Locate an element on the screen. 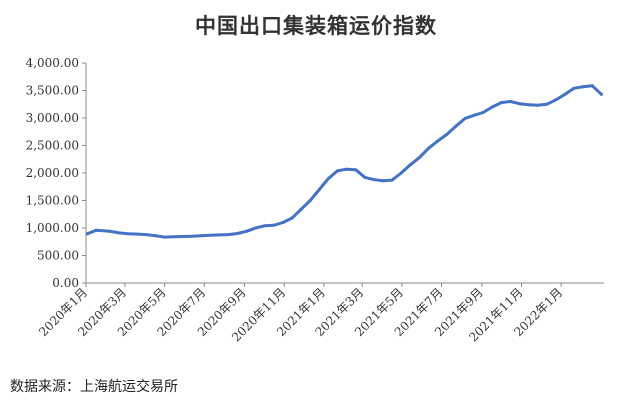 The image size is (632, 406). y-tick-label: 3,500.00 is located at coordinates (52, 91).